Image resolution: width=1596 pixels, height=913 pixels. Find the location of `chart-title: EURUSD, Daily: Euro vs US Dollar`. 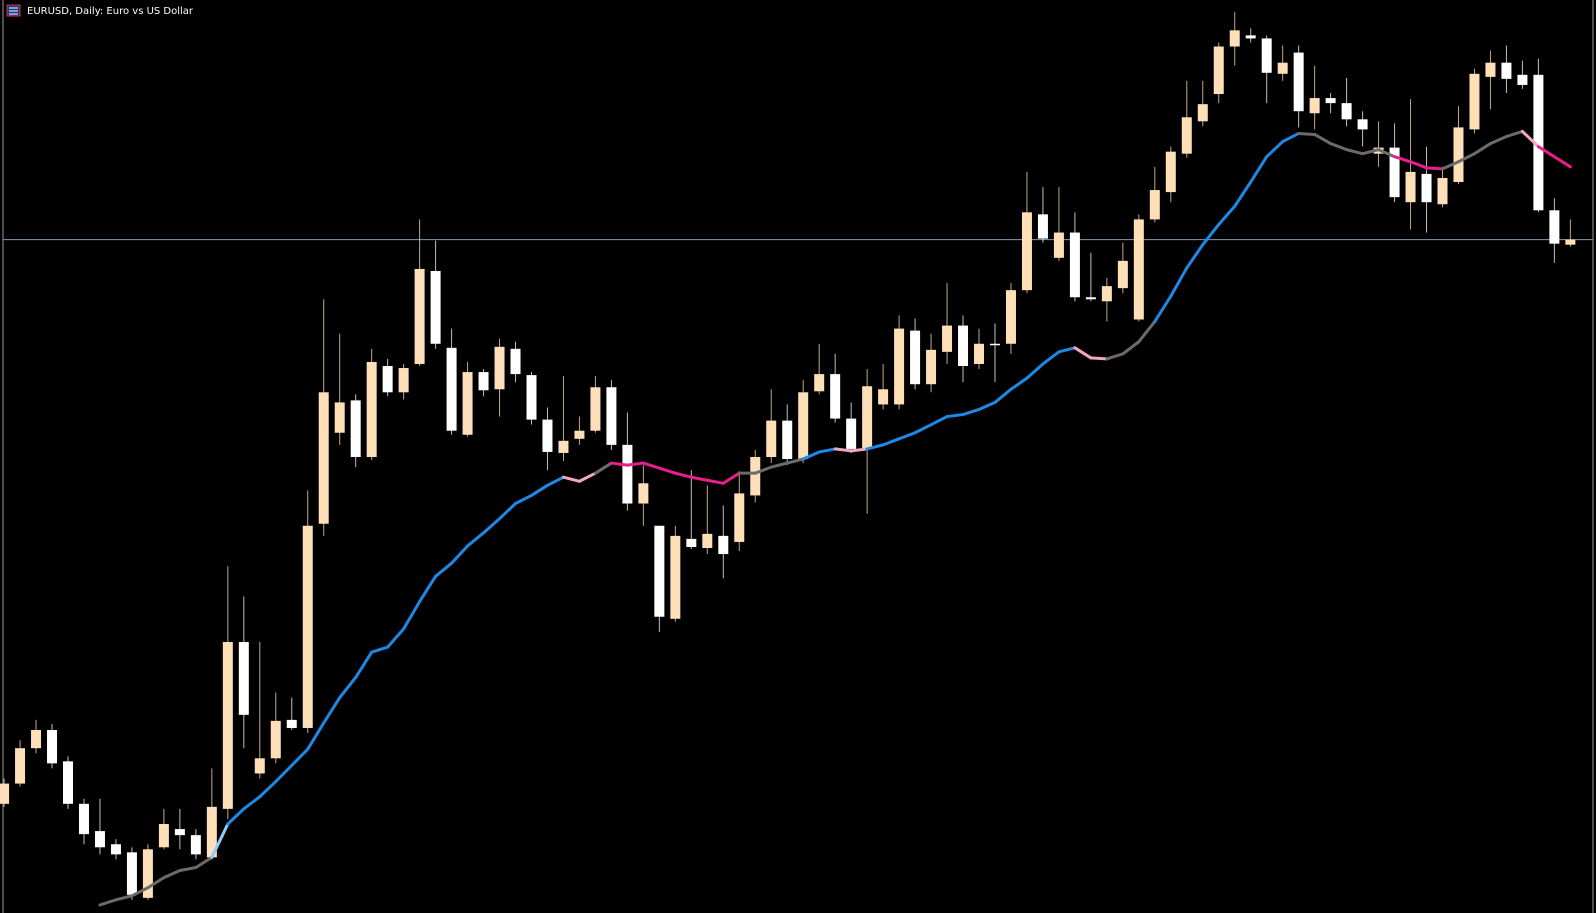

chart-title: EURUSD, Daily: Euro vs US Dollar is located at coordinates (110, 11).